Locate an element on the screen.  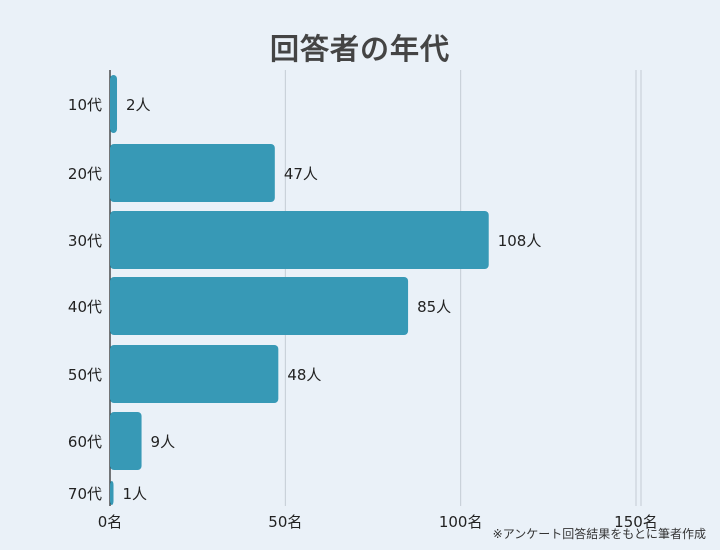
data-label: 48人 is located at coordinates (304, 375).